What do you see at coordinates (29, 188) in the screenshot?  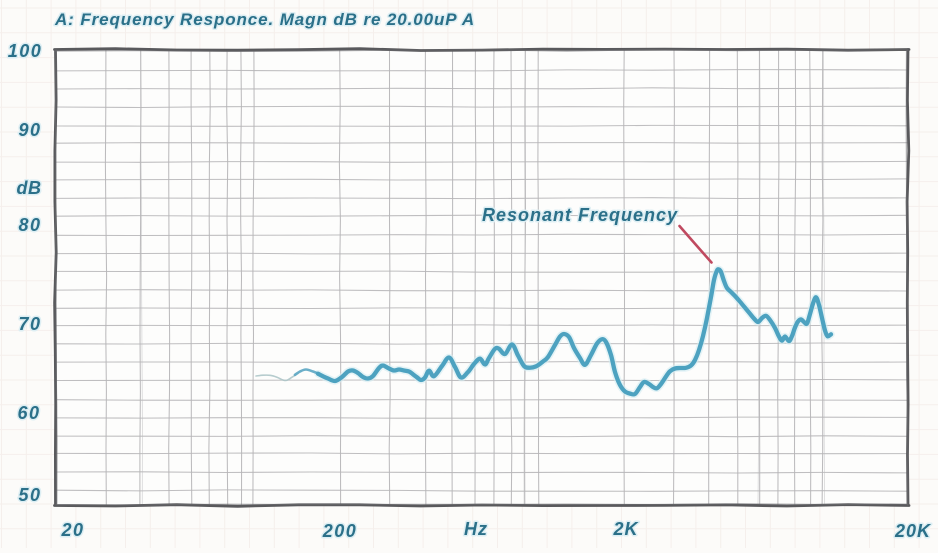 I see `svg-text: dB` at bounding box center [29, 188].